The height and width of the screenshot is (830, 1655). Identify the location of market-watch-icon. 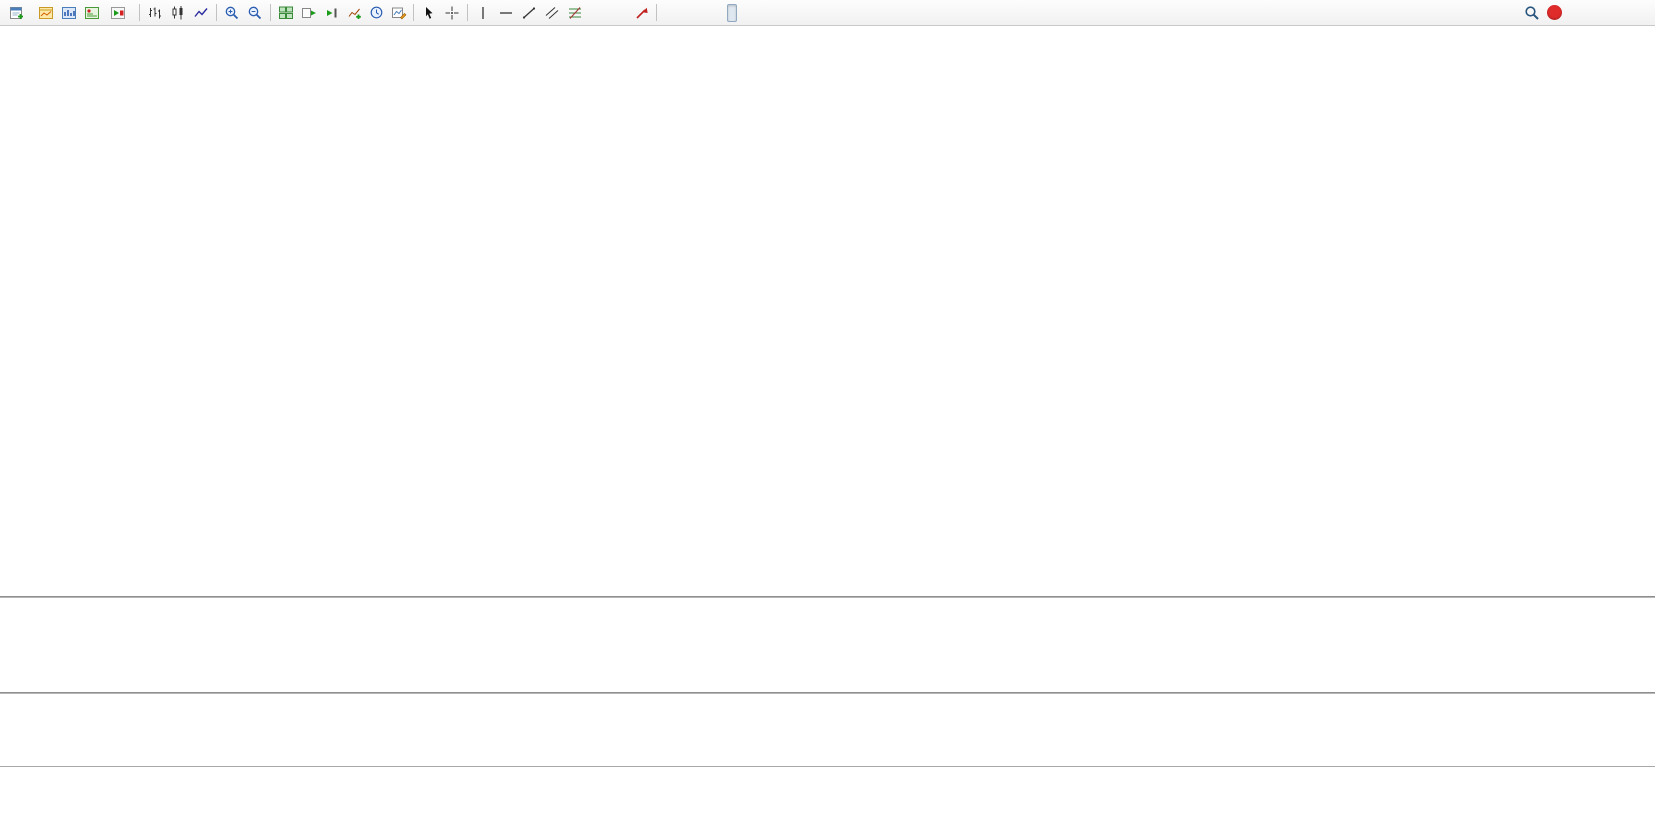
(69, 13).